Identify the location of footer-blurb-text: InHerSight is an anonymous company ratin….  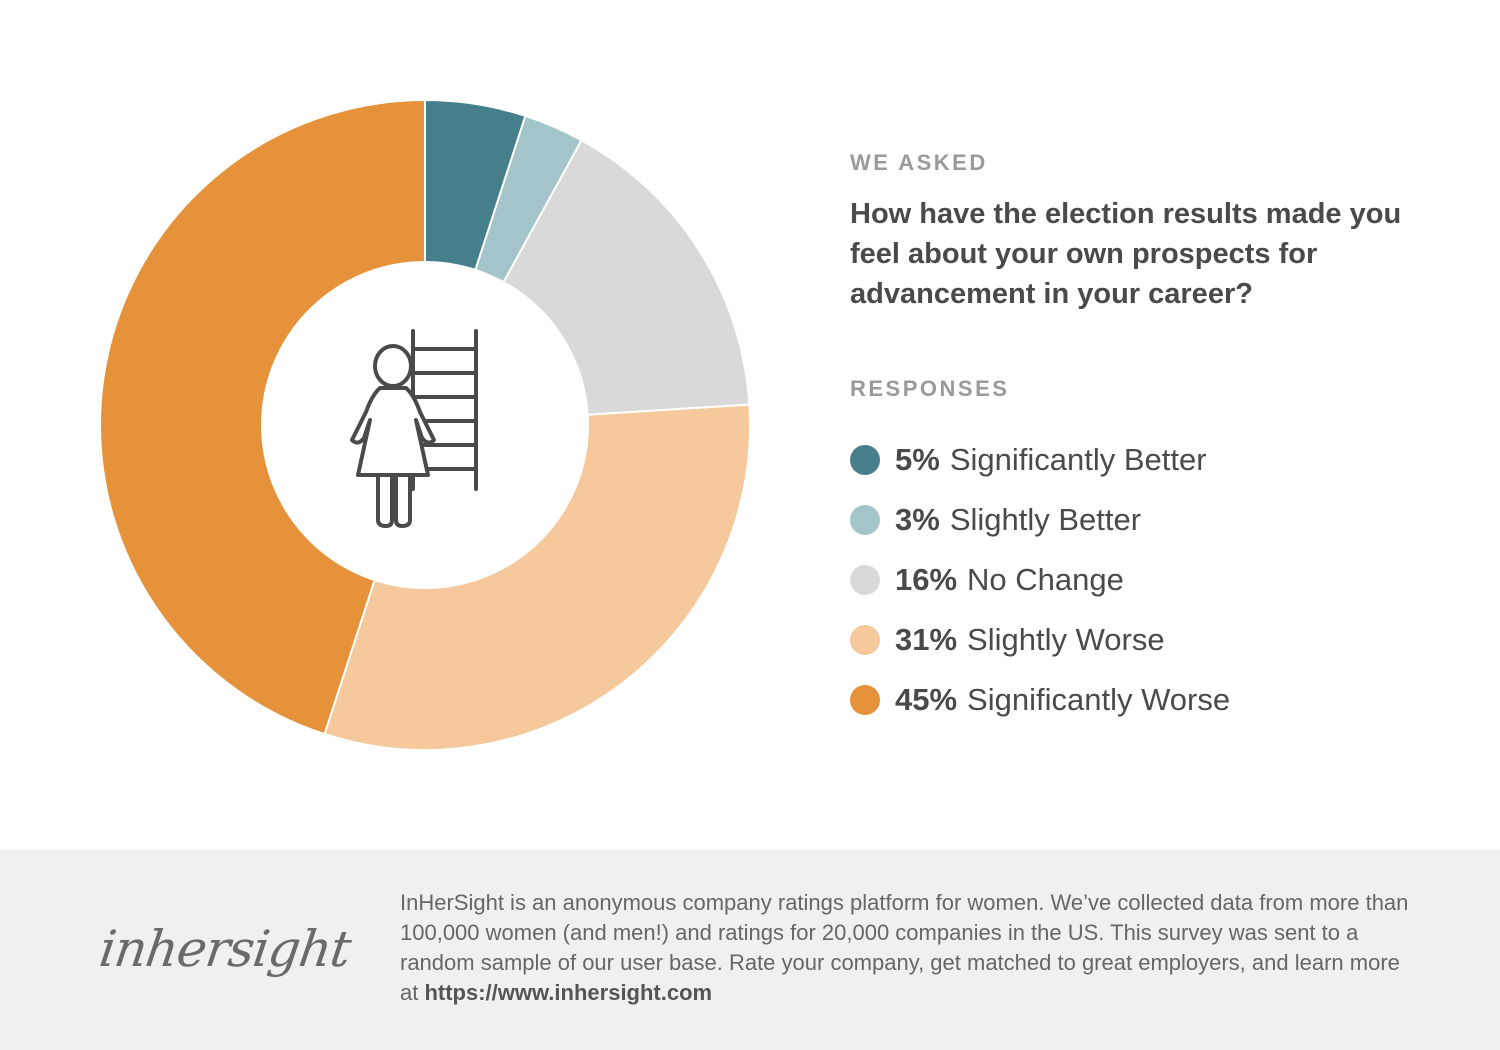
(904, 947).